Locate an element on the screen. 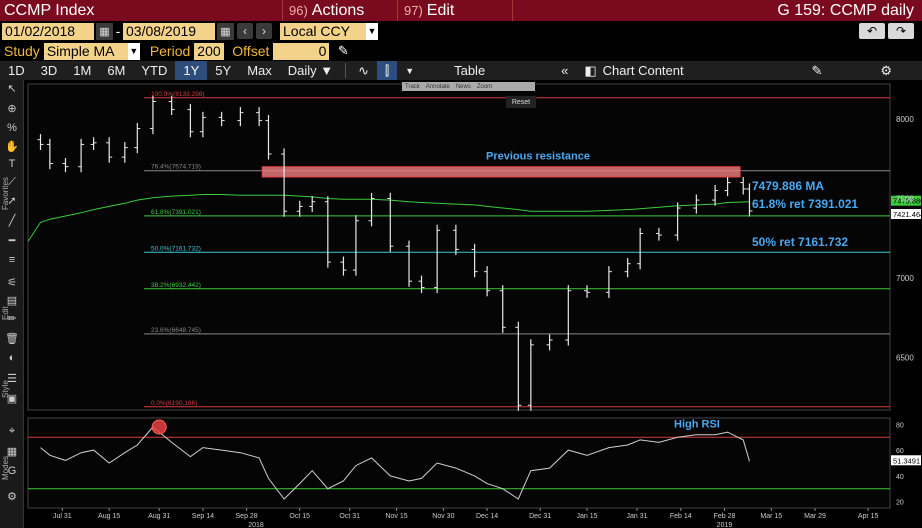 The height and width of the screenshot is (528, 922). edit-label: Edit is located at coordinates (440, 10).